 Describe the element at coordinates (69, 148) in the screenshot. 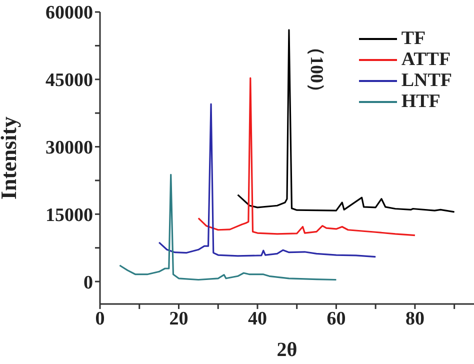

I see `y-tick-label: 30000` at that location.